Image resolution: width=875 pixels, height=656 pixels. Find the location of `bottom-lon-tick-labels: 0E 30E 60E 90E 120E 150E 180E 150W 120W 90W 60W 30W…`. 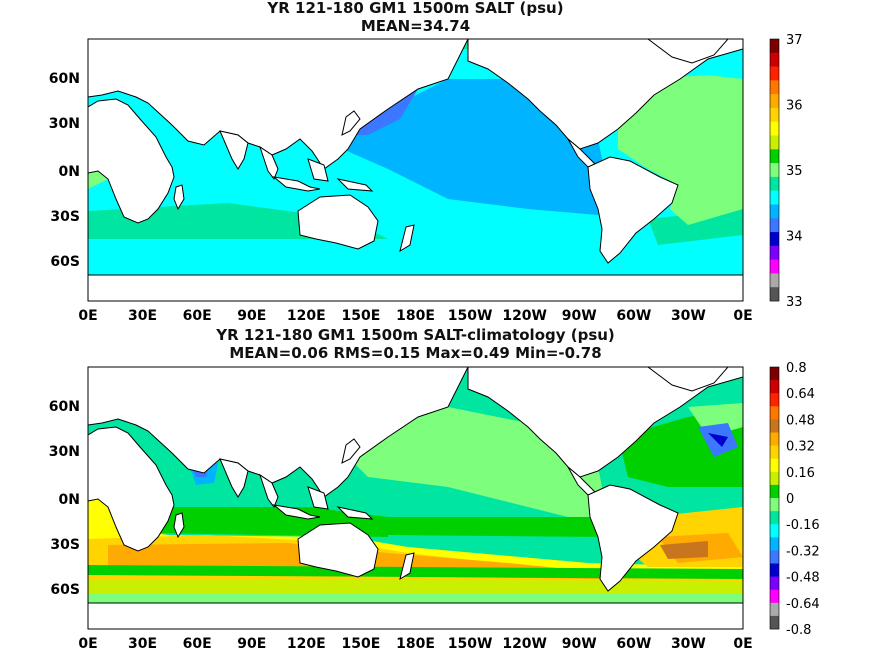

bottom-lon-tick-labels: 0E 30E 60E 90E 120E 150E 180E 150W 120W 90W 60W 30W… is located at coordinates (415, 644).